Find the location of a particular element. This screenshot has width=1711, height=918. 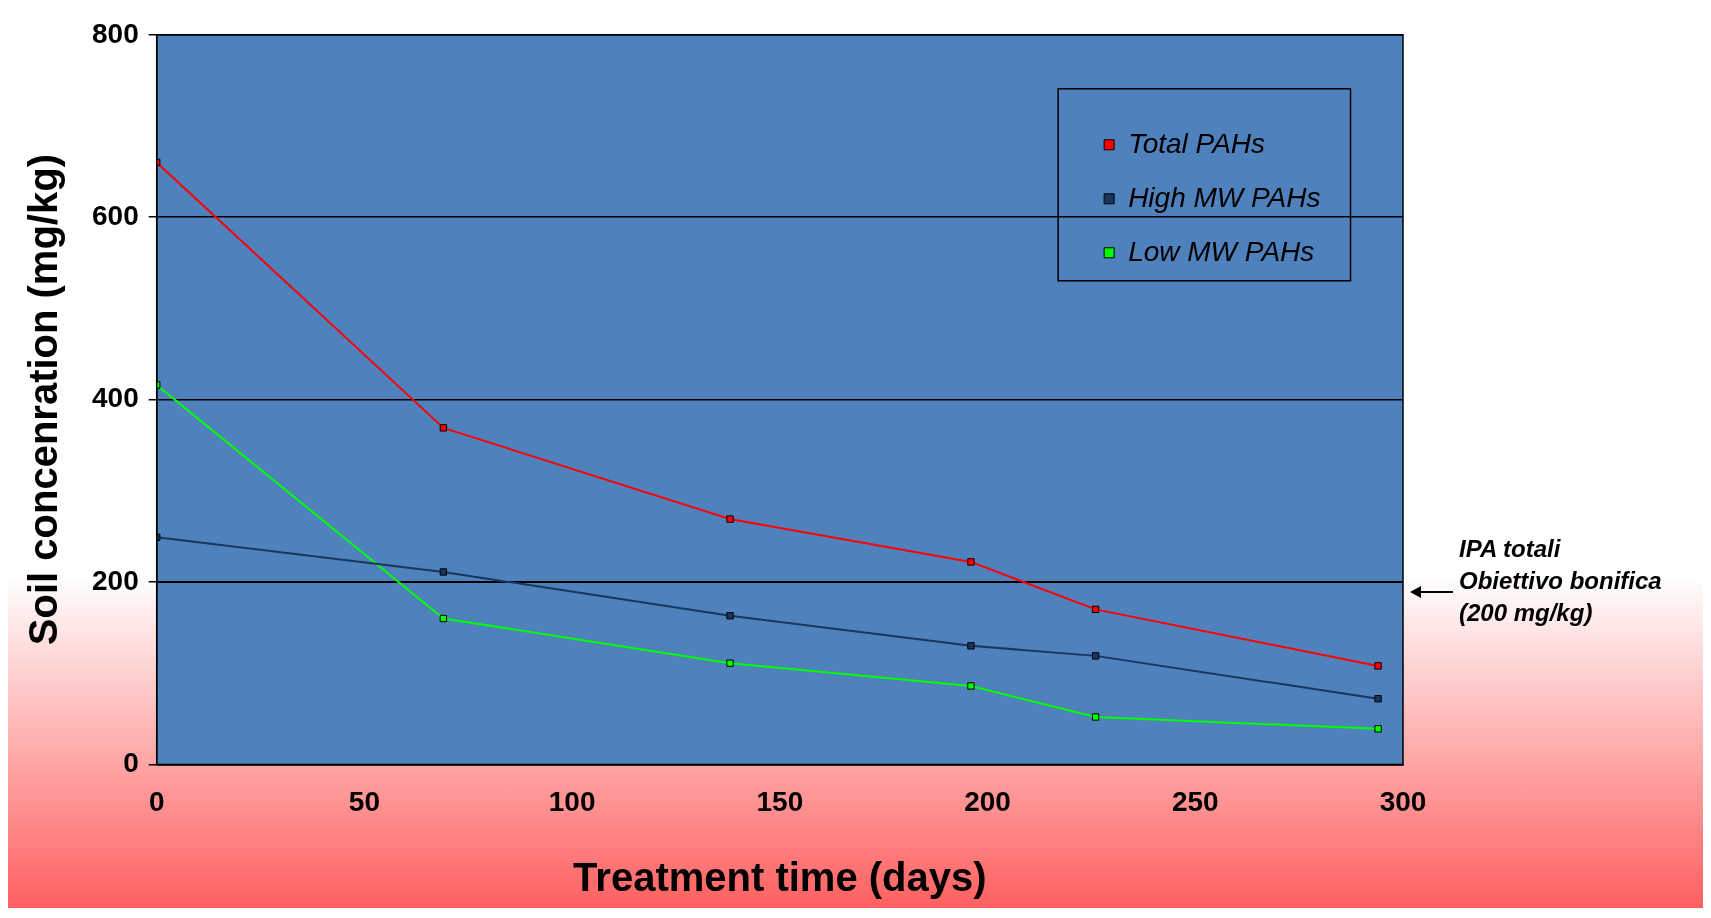

x-tick-label: 0 is located at coordinates (156, 801).